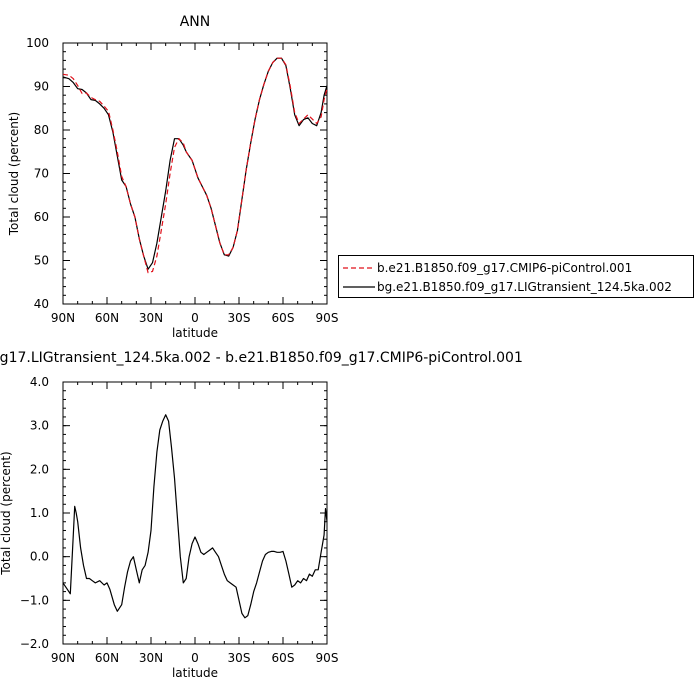  Describe the element at coordinates (41, 130) in the screenshot. I see `y-tick-label: 80` at that location.